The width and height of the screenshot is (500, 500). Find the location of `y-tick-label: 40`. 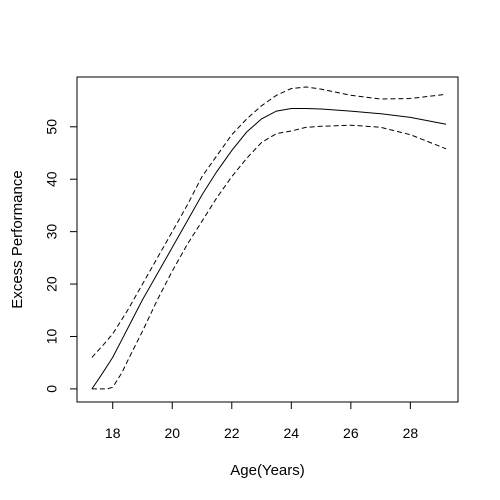

y-tick-label: 40 is located at coordinates (52, 179).